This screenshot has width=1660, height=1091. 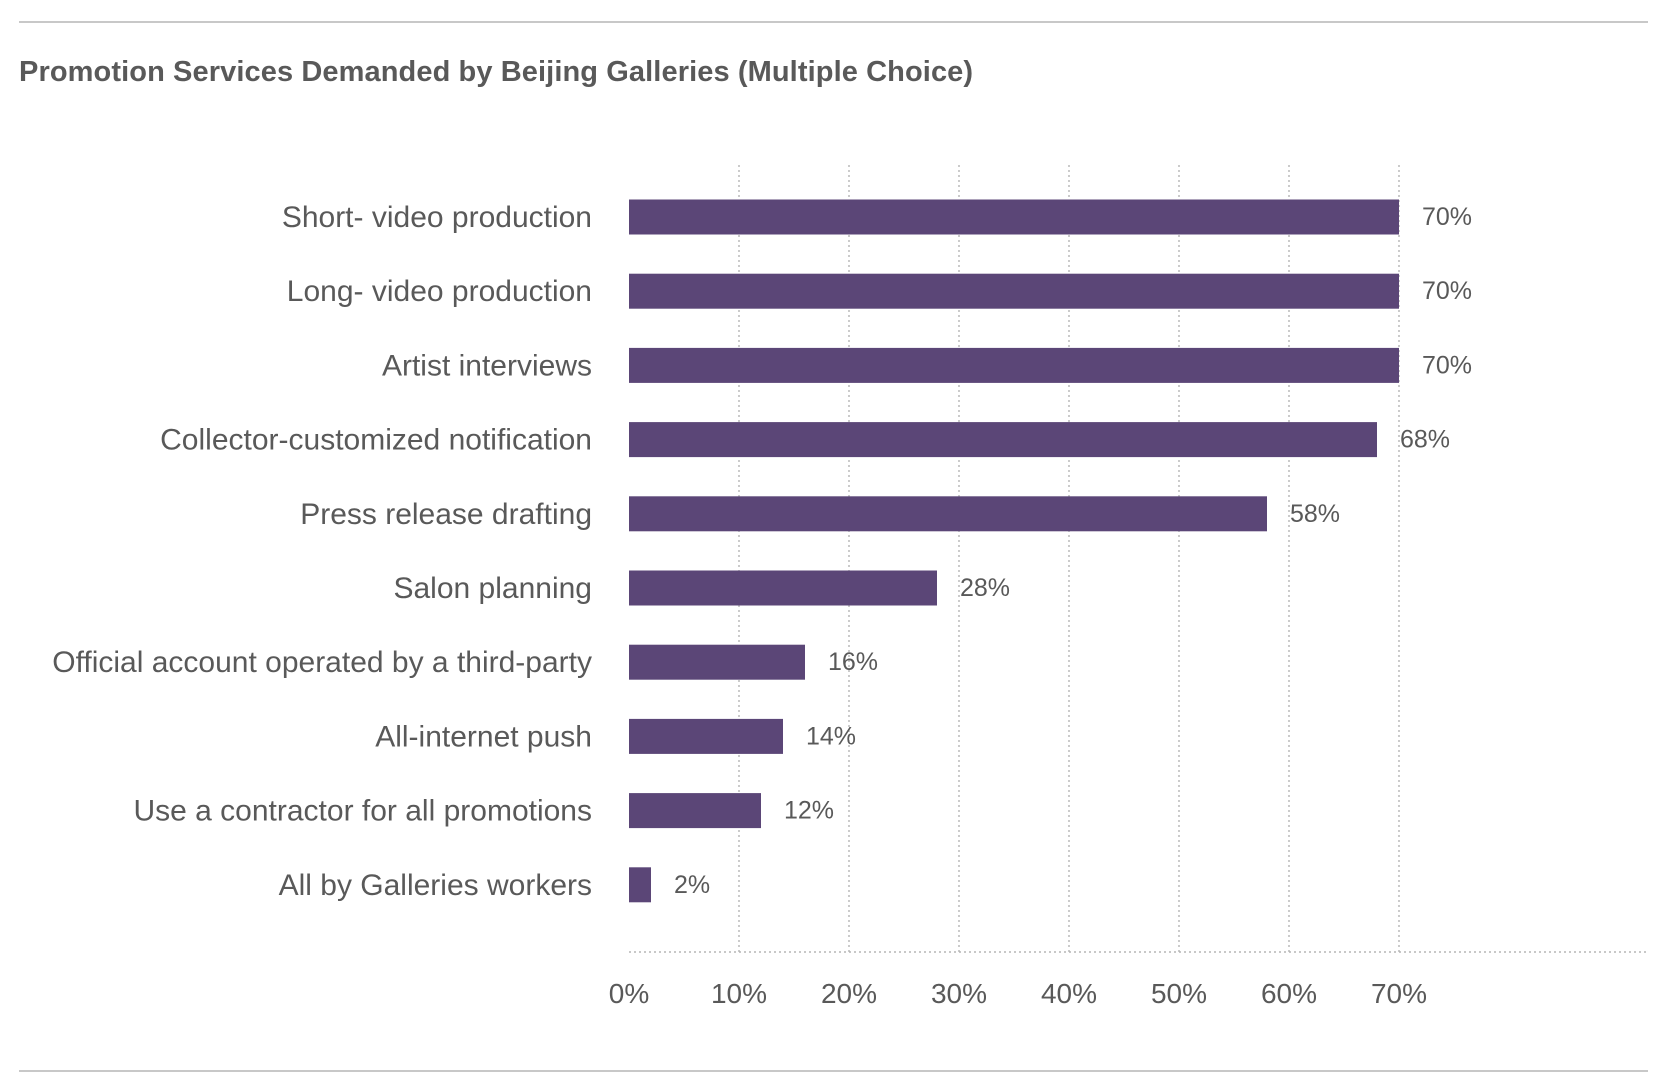 What do you see at coordinates (959, 993) in the screenshot?
I see `x-tick-label-30: 30%` at bounding box center [959, 993].